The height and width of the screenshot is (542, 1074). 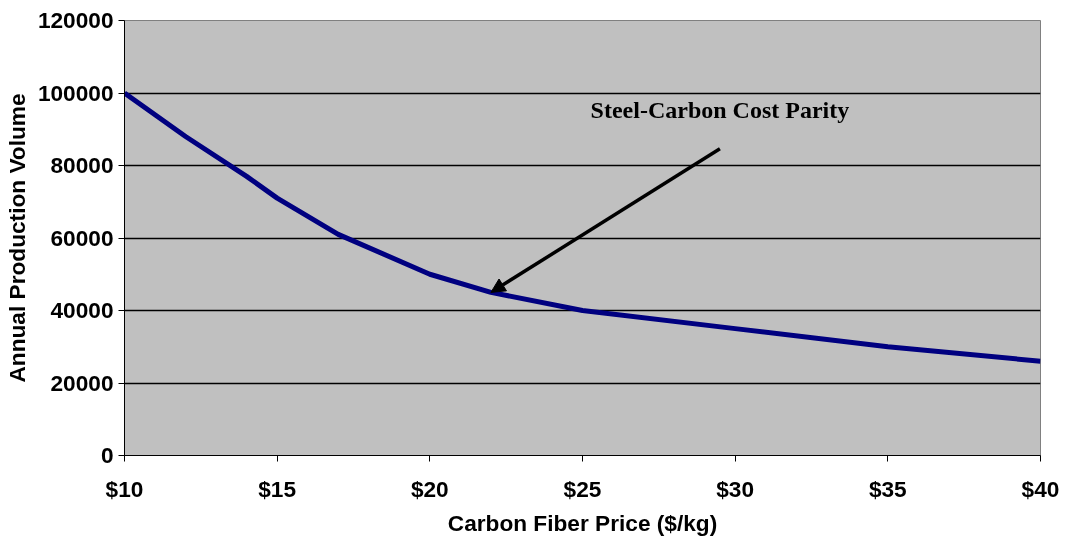 I want to click on y-axis-title: Annual Production Volume, so click(x=16, y=238).